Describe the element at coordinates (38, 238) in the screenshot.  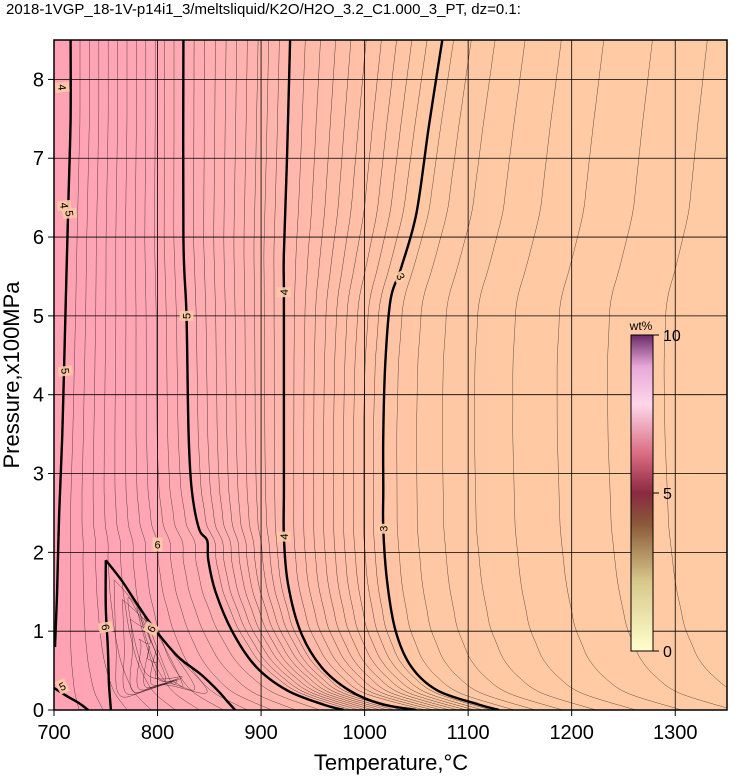
I see `y-tick-label-6: 6` at that location.